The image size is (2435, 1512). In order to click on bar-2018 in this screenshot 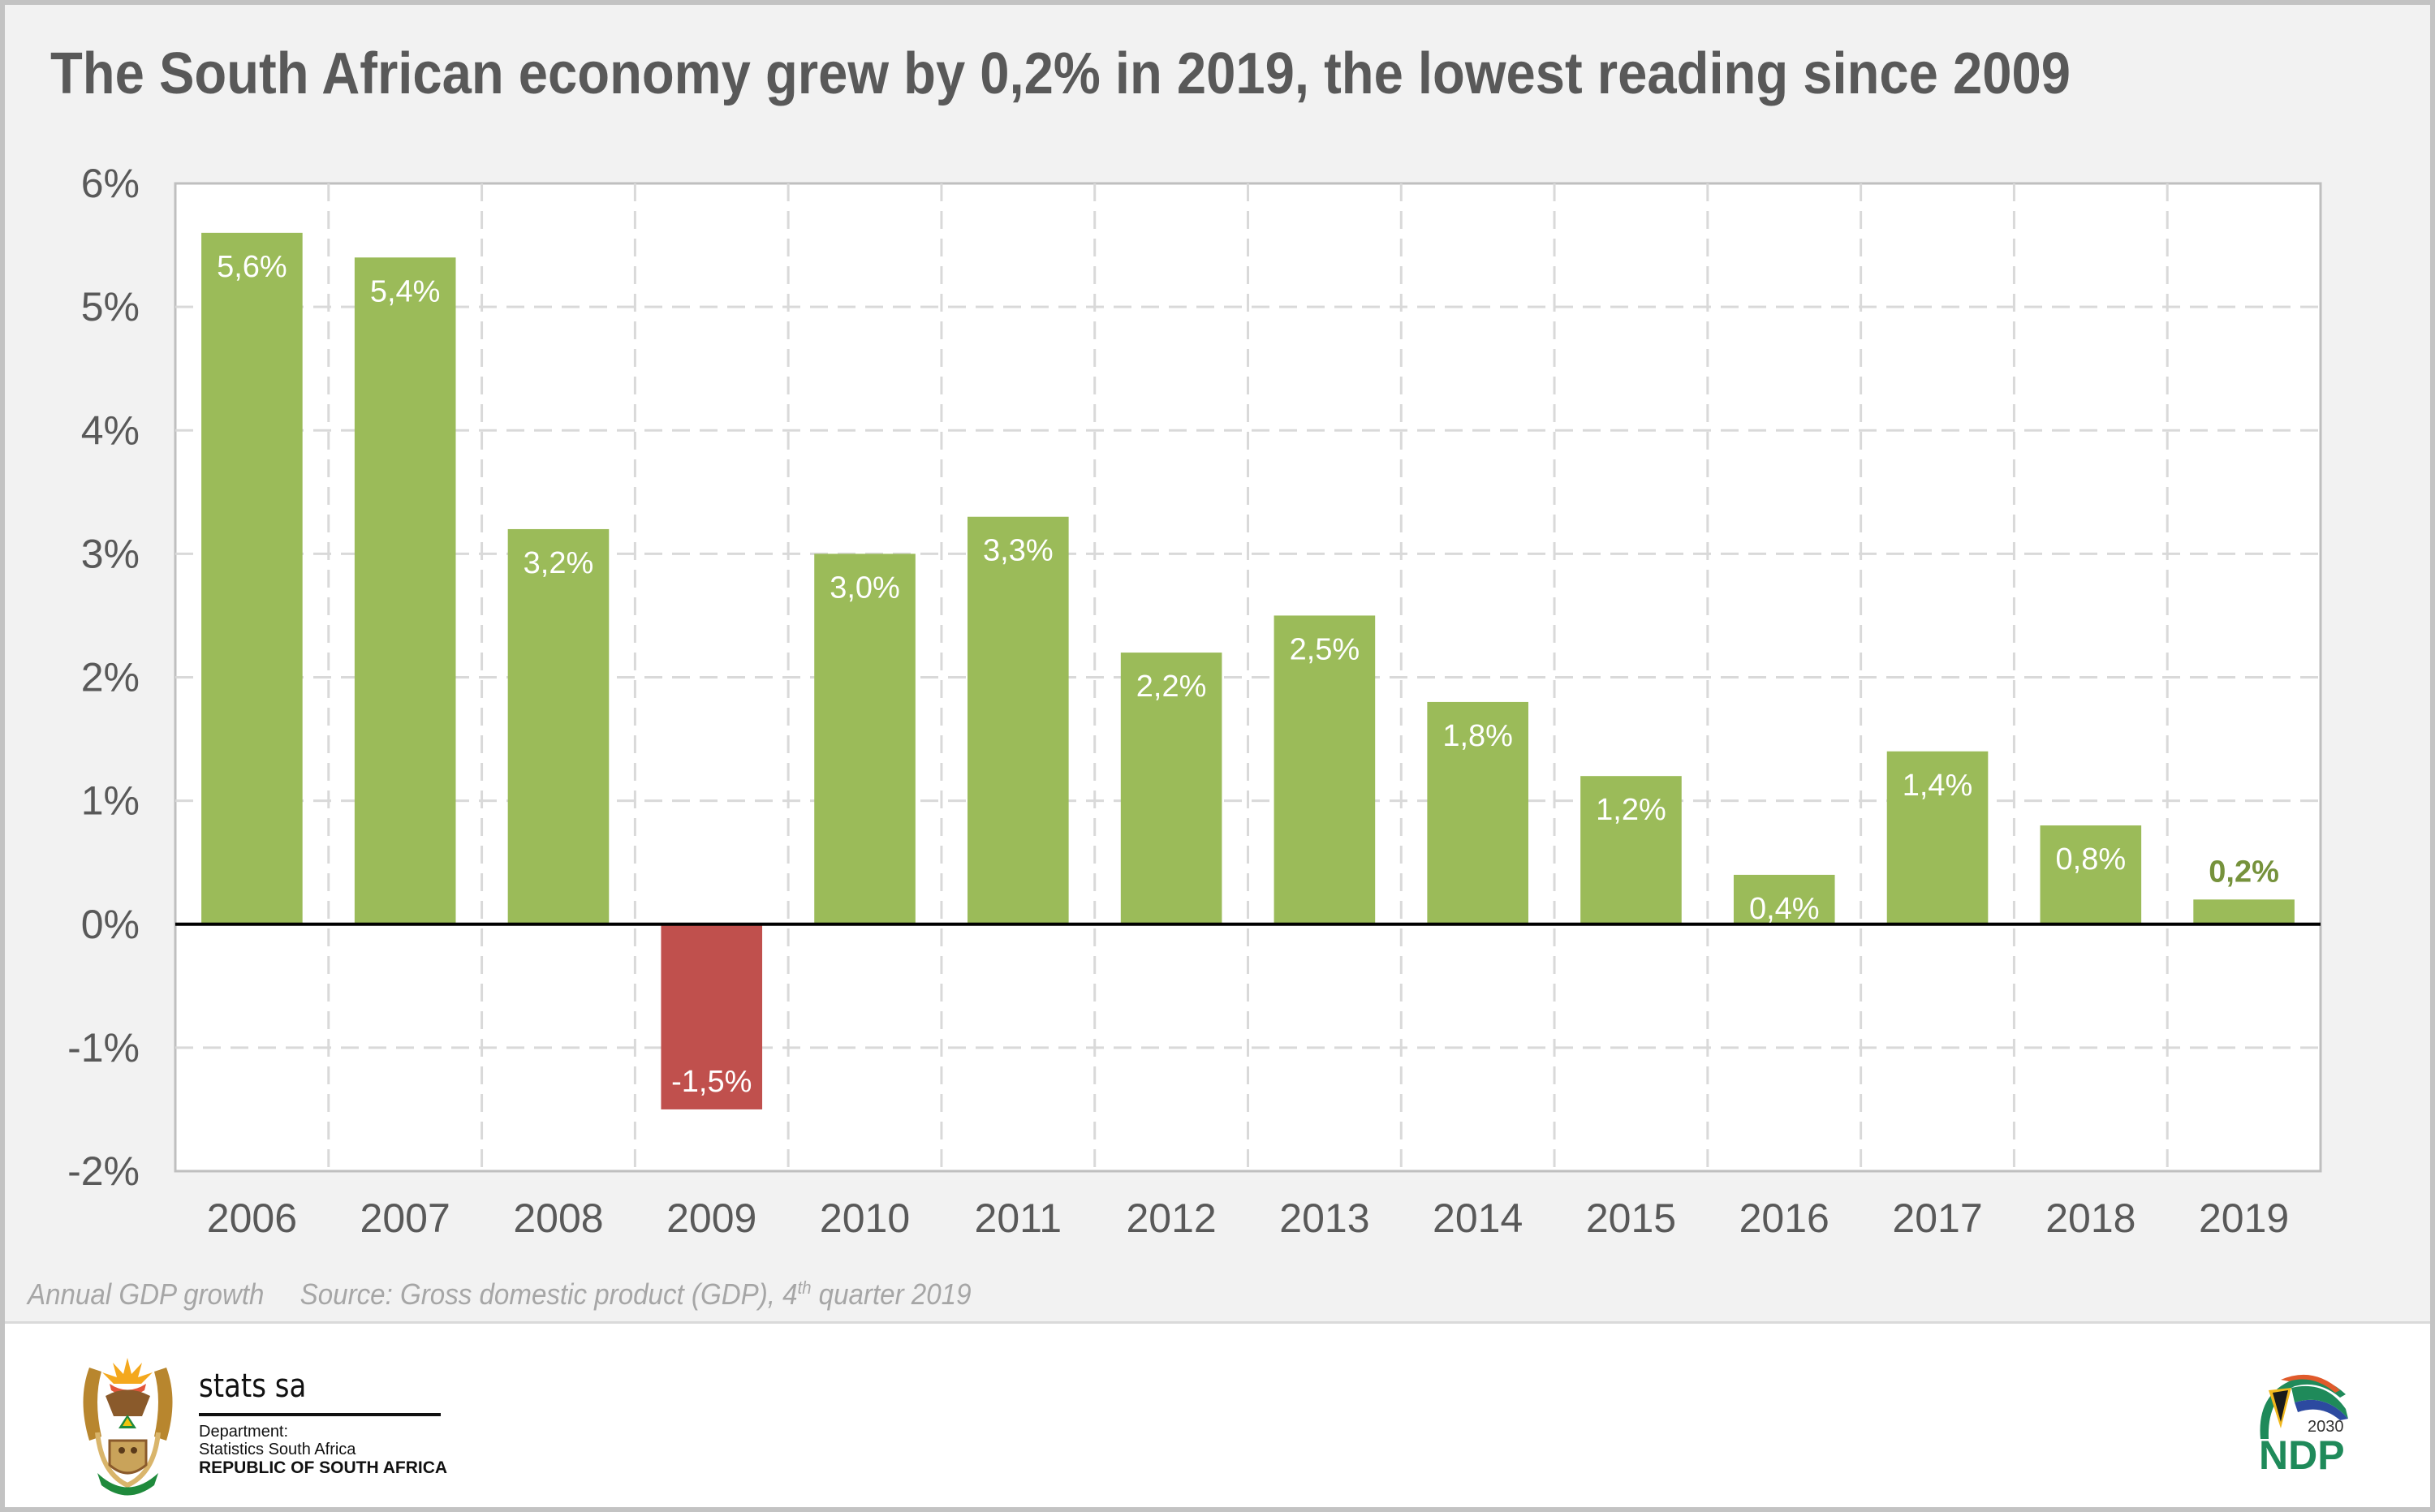, I will do `click(2091, 875)`.